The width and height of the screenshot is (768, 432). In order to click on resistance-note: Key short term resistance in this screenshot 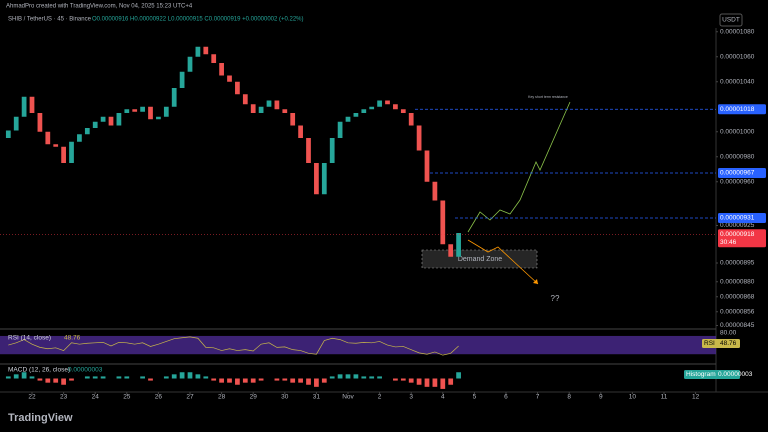, I will do `click(548, 97)`.